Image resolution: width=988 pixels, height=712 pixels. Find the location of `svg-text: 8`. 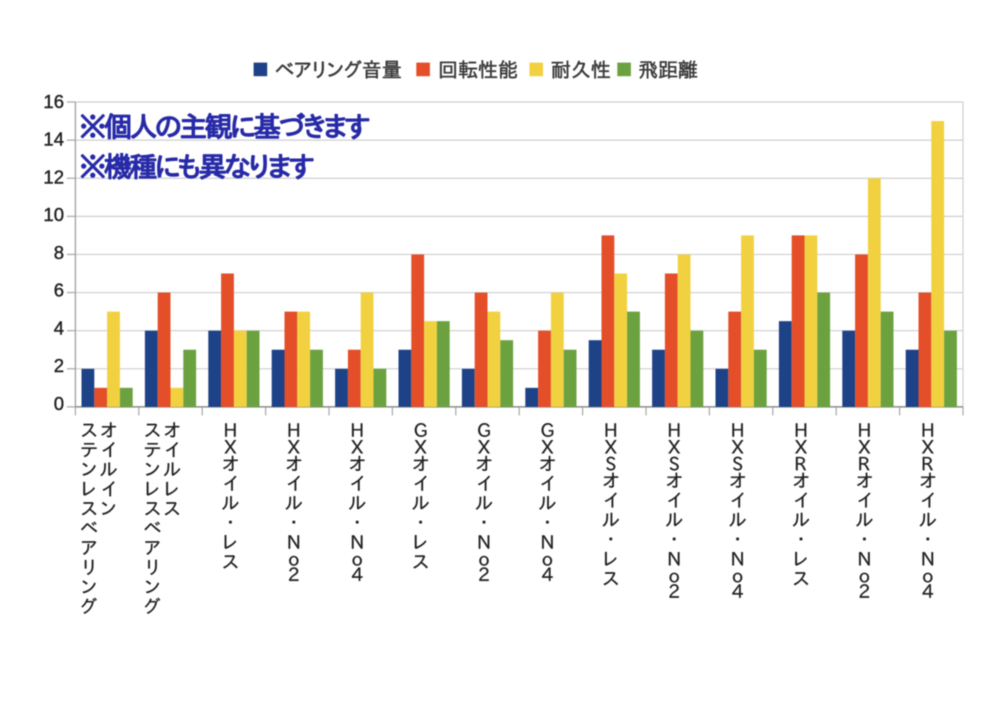

svg-text: 8 is located at coordinates (59, 252).